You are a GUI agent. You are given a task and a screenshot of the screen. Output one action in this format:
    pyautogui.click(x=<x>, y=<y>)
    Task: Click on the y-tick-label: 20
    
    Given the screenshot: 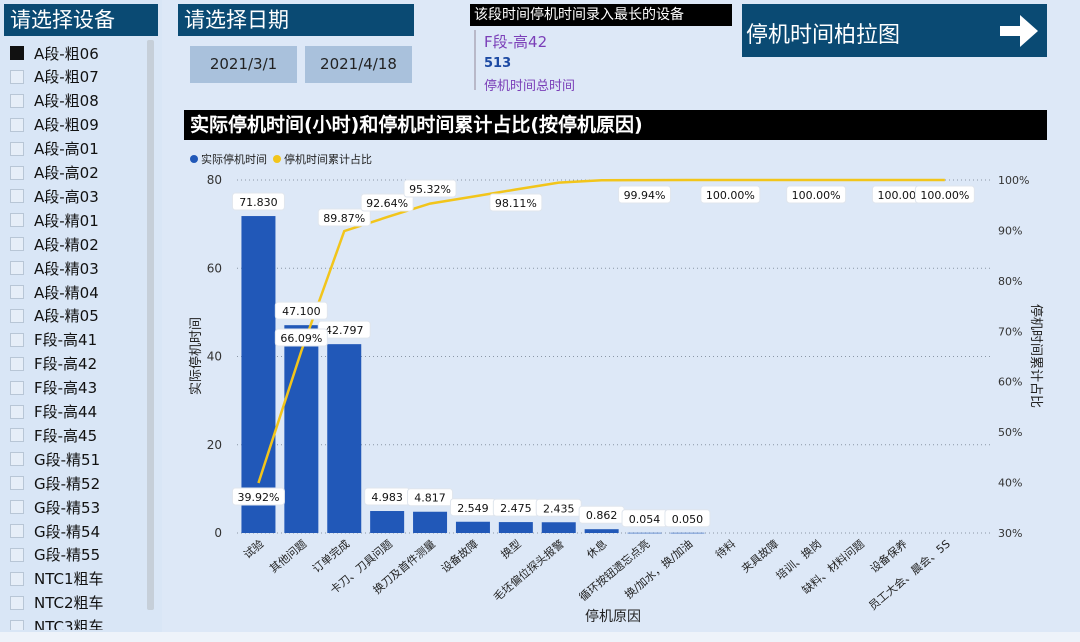 What is the action you would take?
    pyautogui.click(x=214, y=445)
    